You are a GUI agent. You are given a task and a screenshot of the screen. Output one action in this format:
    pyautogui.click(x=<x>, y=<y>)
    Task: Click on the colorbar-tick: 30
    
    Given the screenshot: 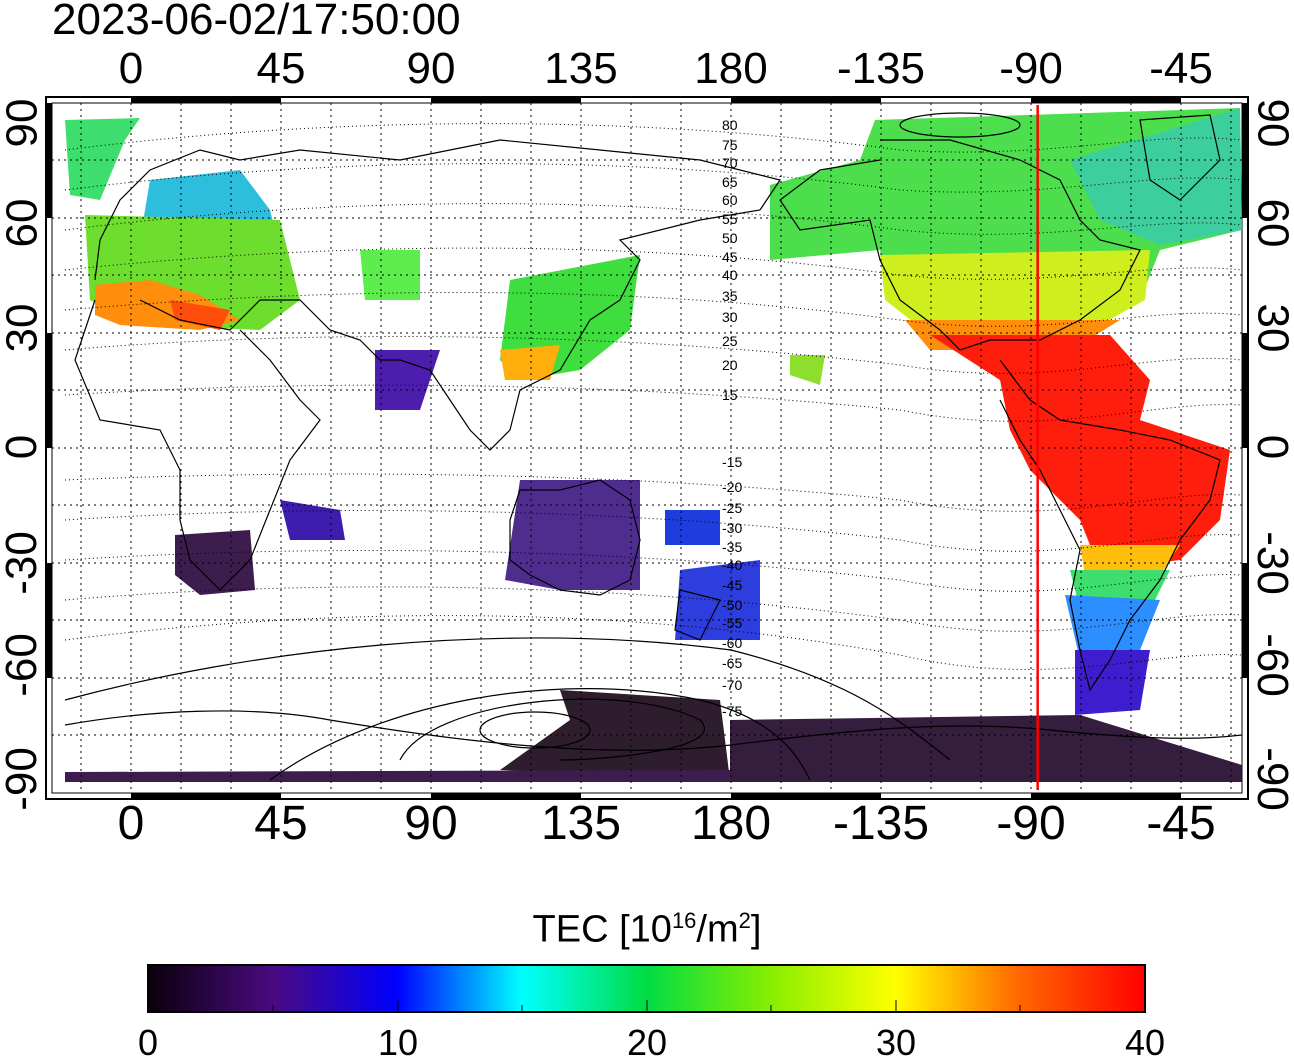 What is the action you would take?
    pyautogui.click(x=896, y=1042)
    